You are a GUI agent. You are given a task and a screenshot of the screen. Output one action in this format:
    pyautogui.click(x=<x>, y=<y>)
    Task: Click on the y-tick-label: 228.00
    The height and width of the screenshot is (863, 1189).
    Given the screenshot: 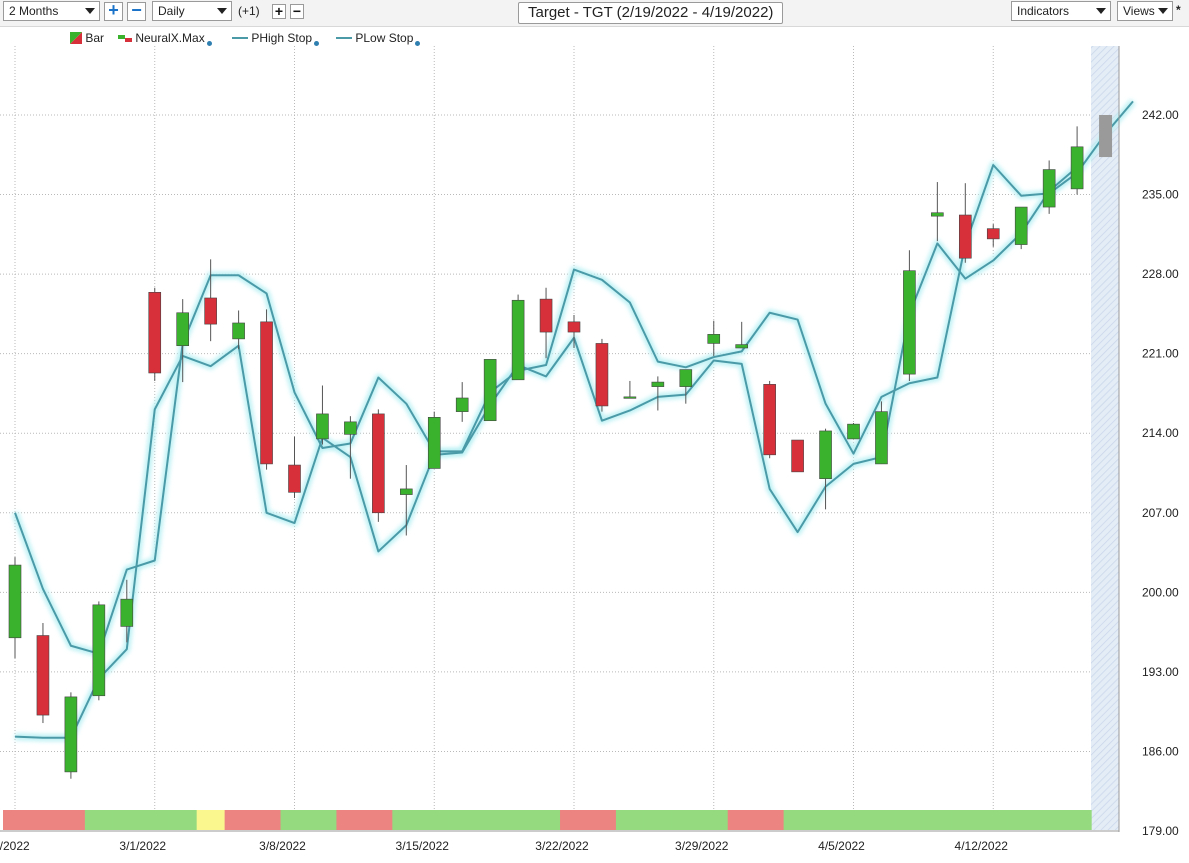 What is the action you would take?
    pyautogui.click(x=1160, y=274)
    